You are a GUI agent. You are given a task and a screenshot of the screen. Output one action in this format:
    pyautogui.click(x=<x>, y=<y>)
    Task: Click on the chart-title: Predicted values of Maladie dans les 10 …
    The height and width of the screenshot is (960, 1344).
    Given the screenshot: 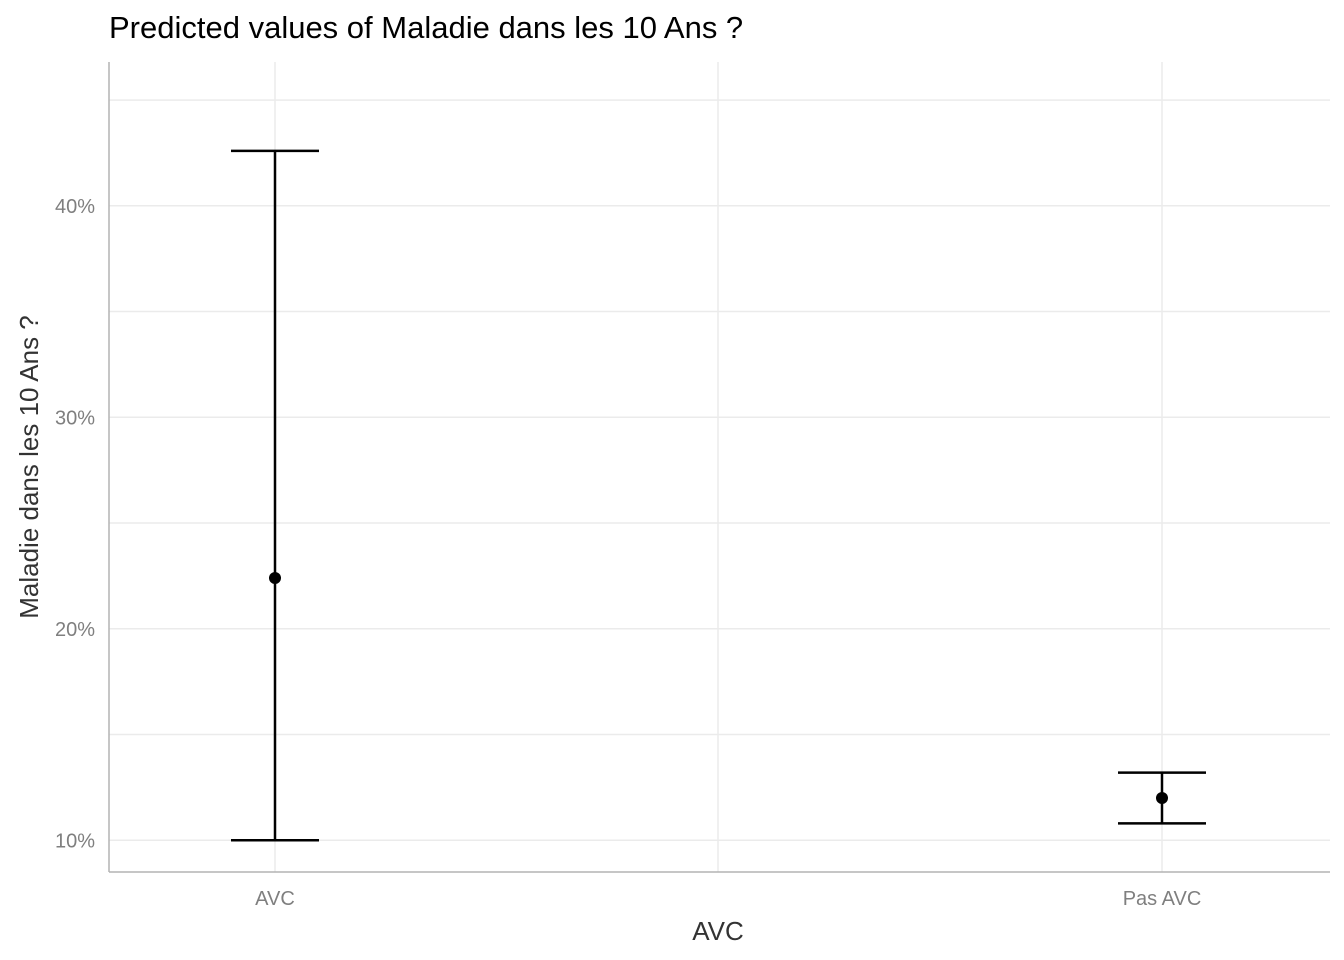 What is the action you would take?
    pyautogui.click(x=426, y=27)
    